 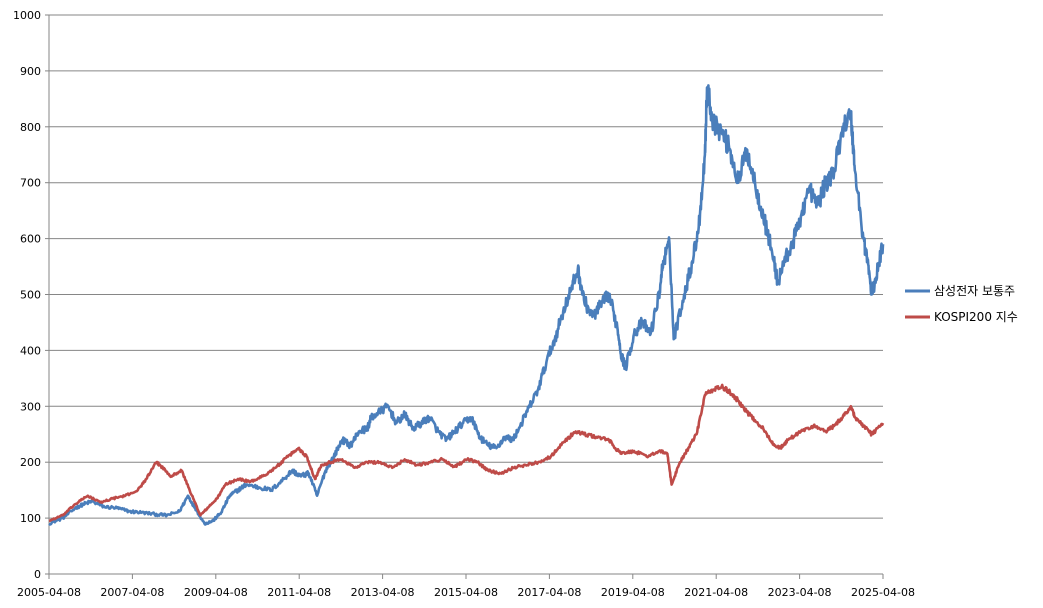 I want to click on y-tick-label: 900, so click(x=30, y=71).